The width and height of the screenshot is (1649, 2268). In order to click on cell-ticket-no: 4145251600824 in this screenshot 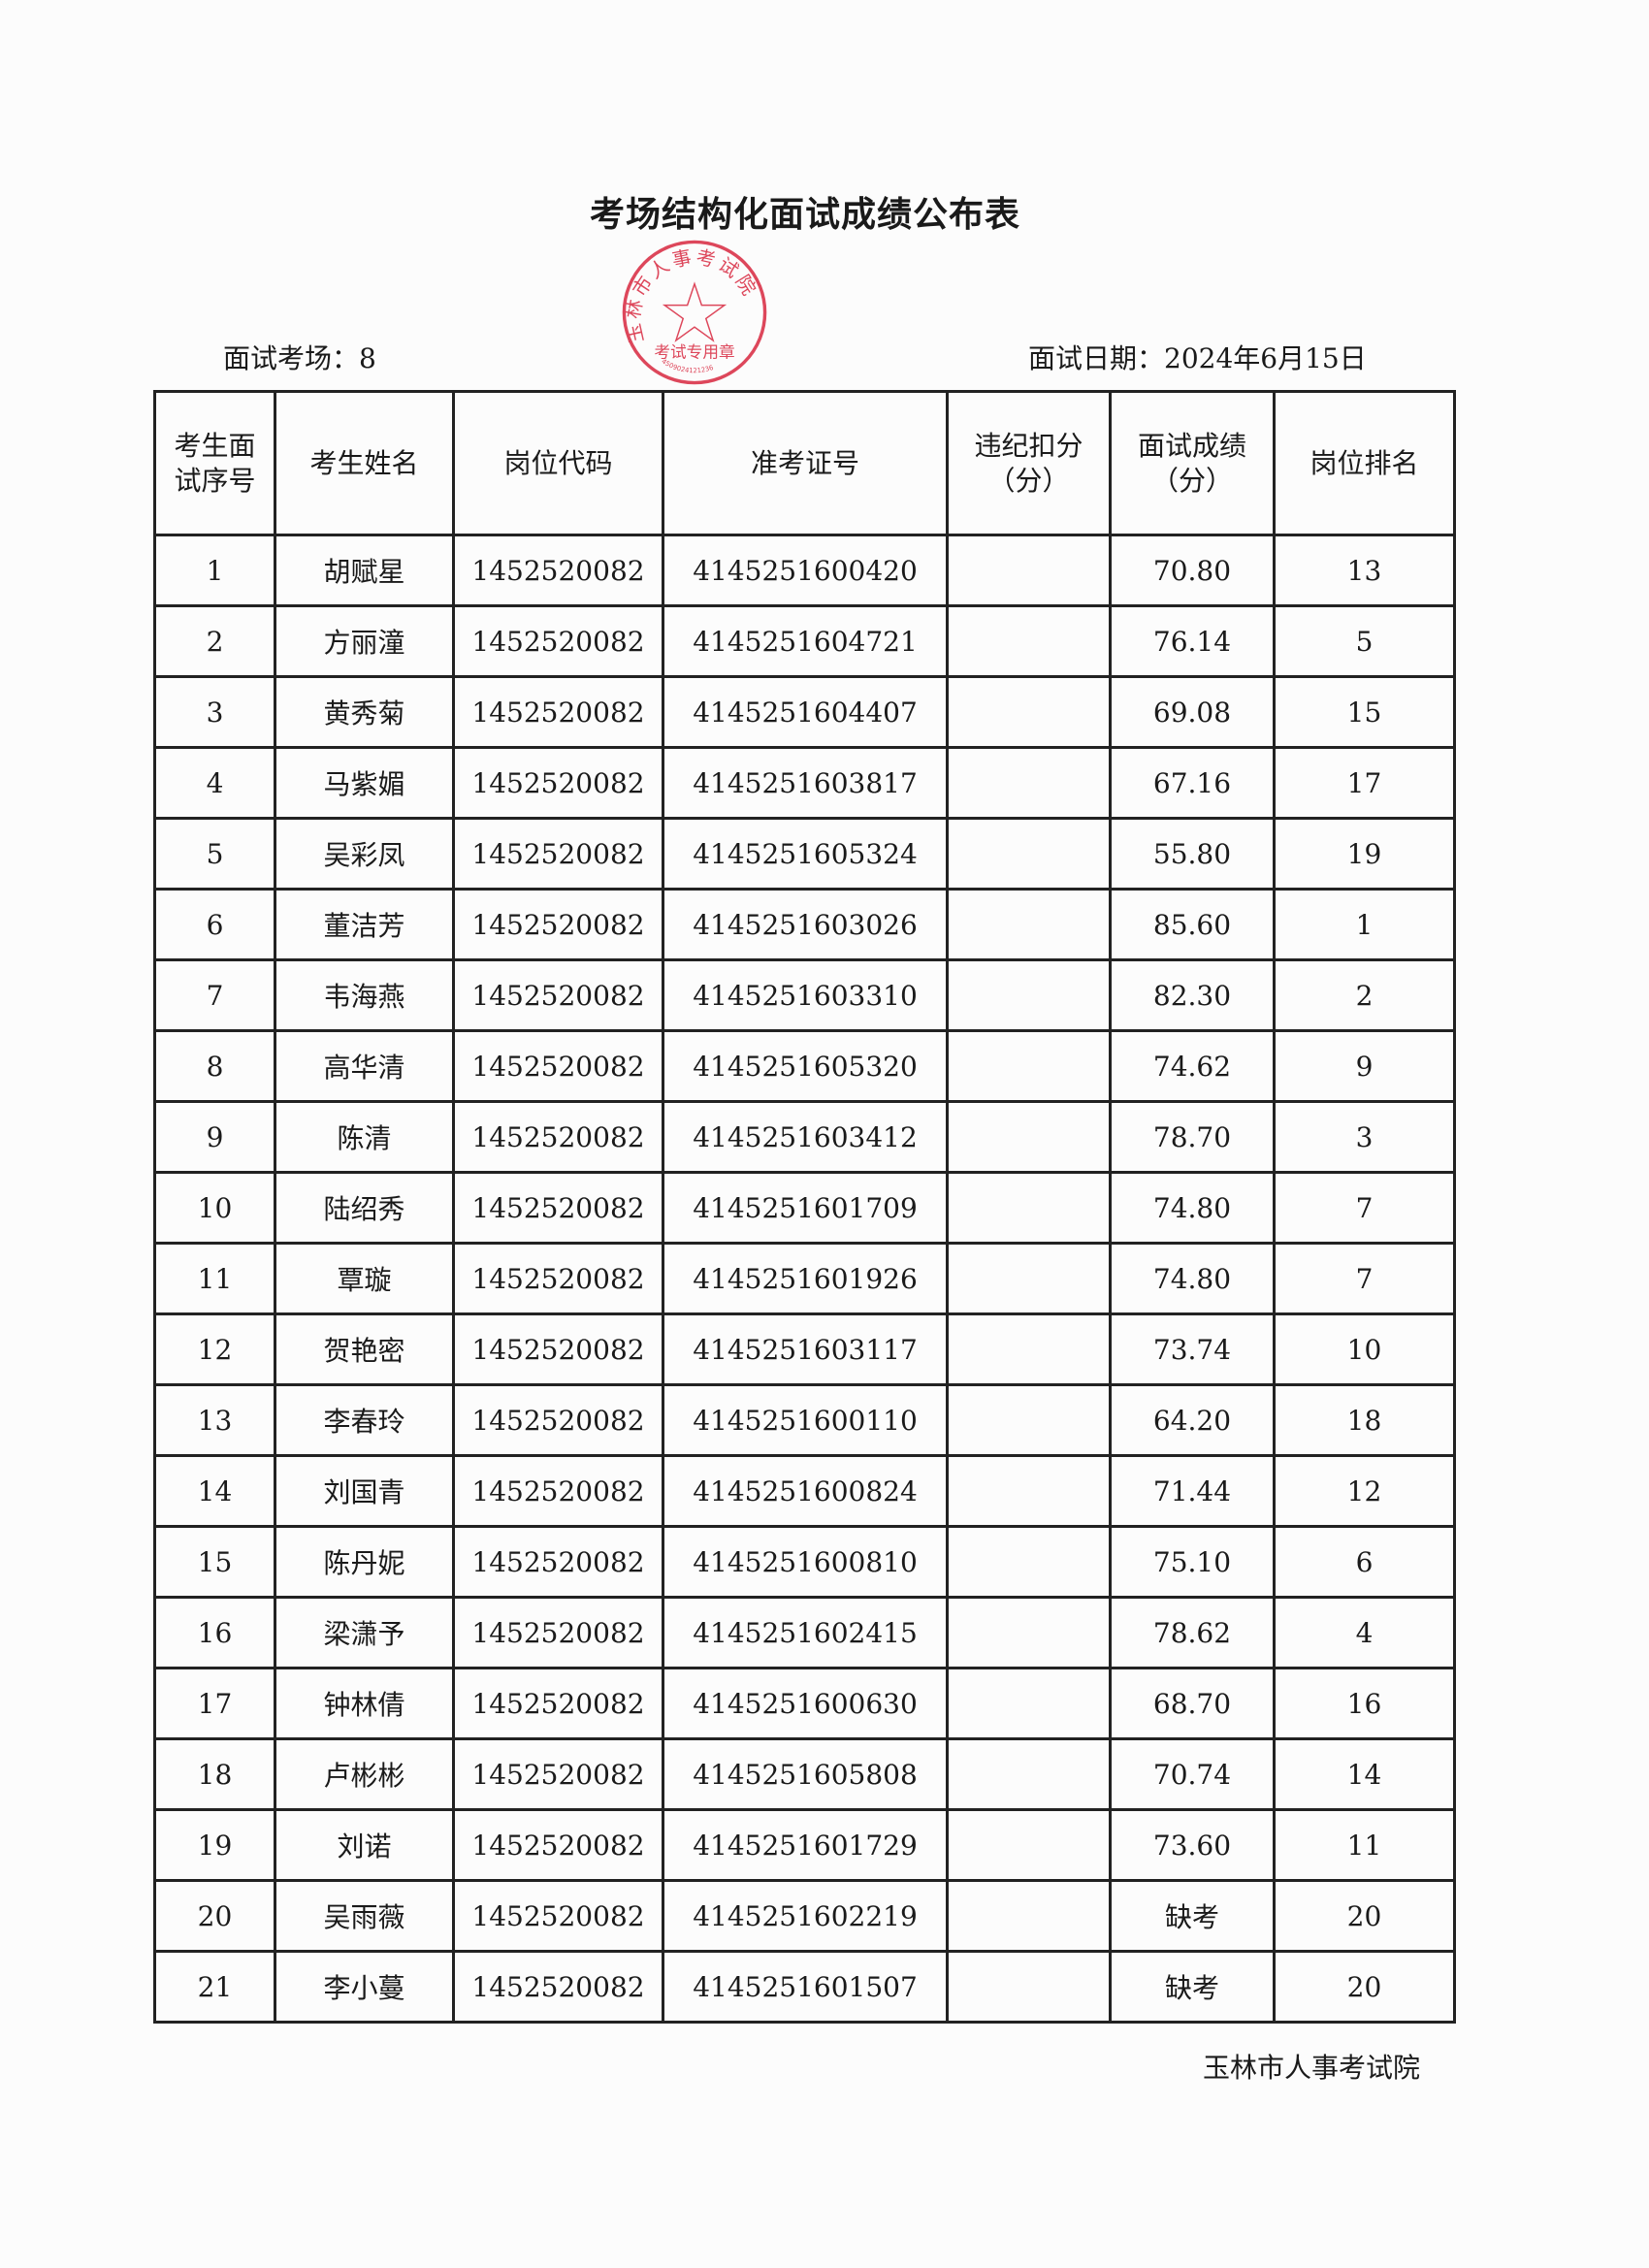, I will do `click(805, 1491)`.